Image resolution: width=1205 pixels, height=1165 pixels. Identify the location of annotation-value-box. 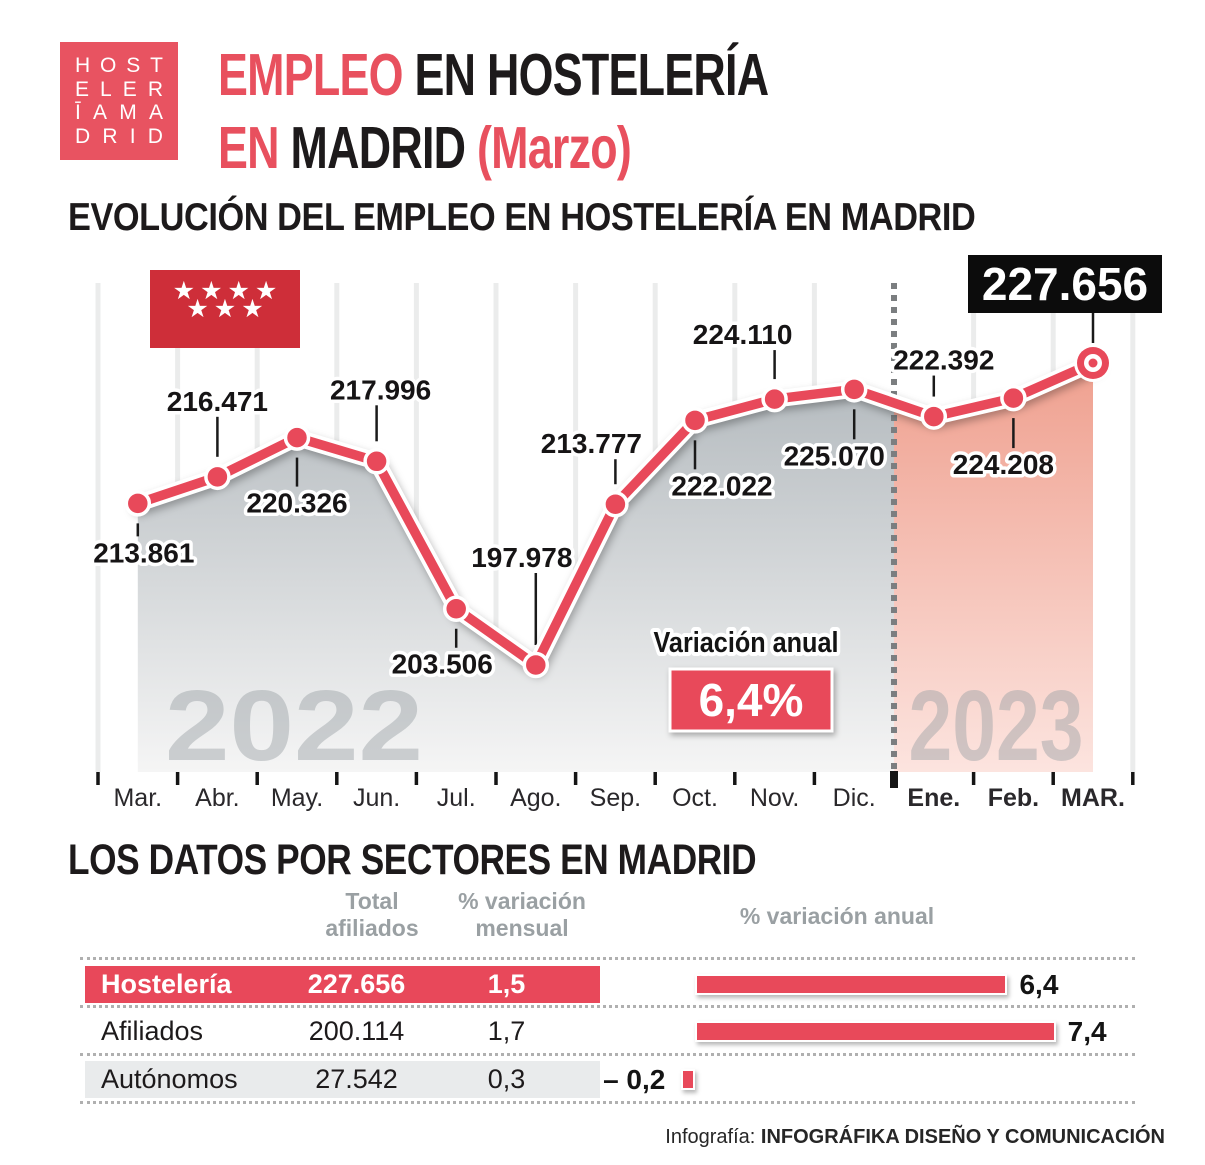
(751, 700).